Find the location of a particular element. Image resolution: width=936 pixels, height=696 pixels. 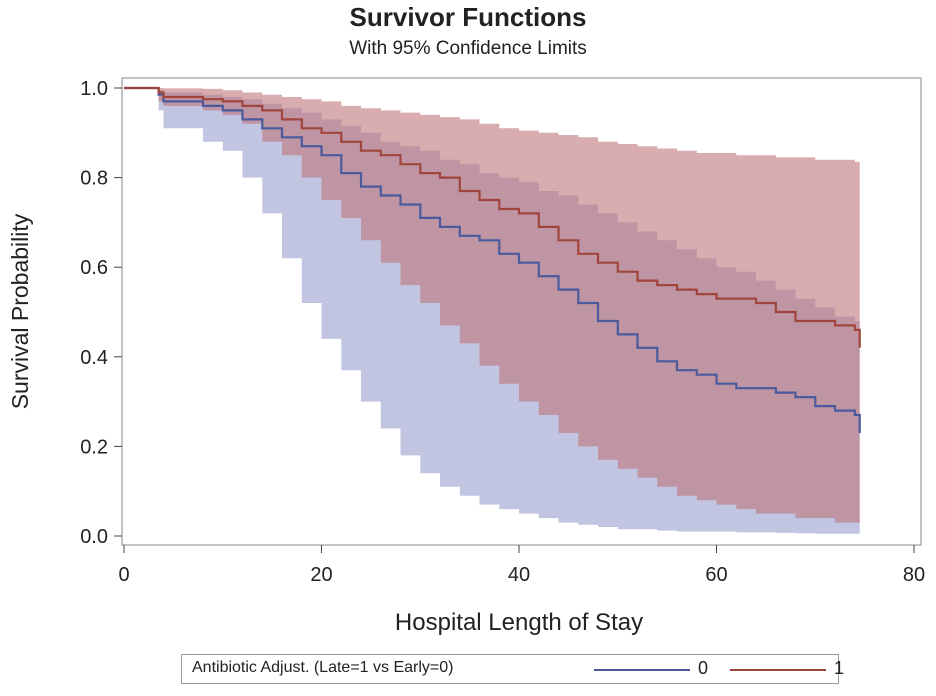

y-tick-label: 1.0 is located at coordinates (94, 89).